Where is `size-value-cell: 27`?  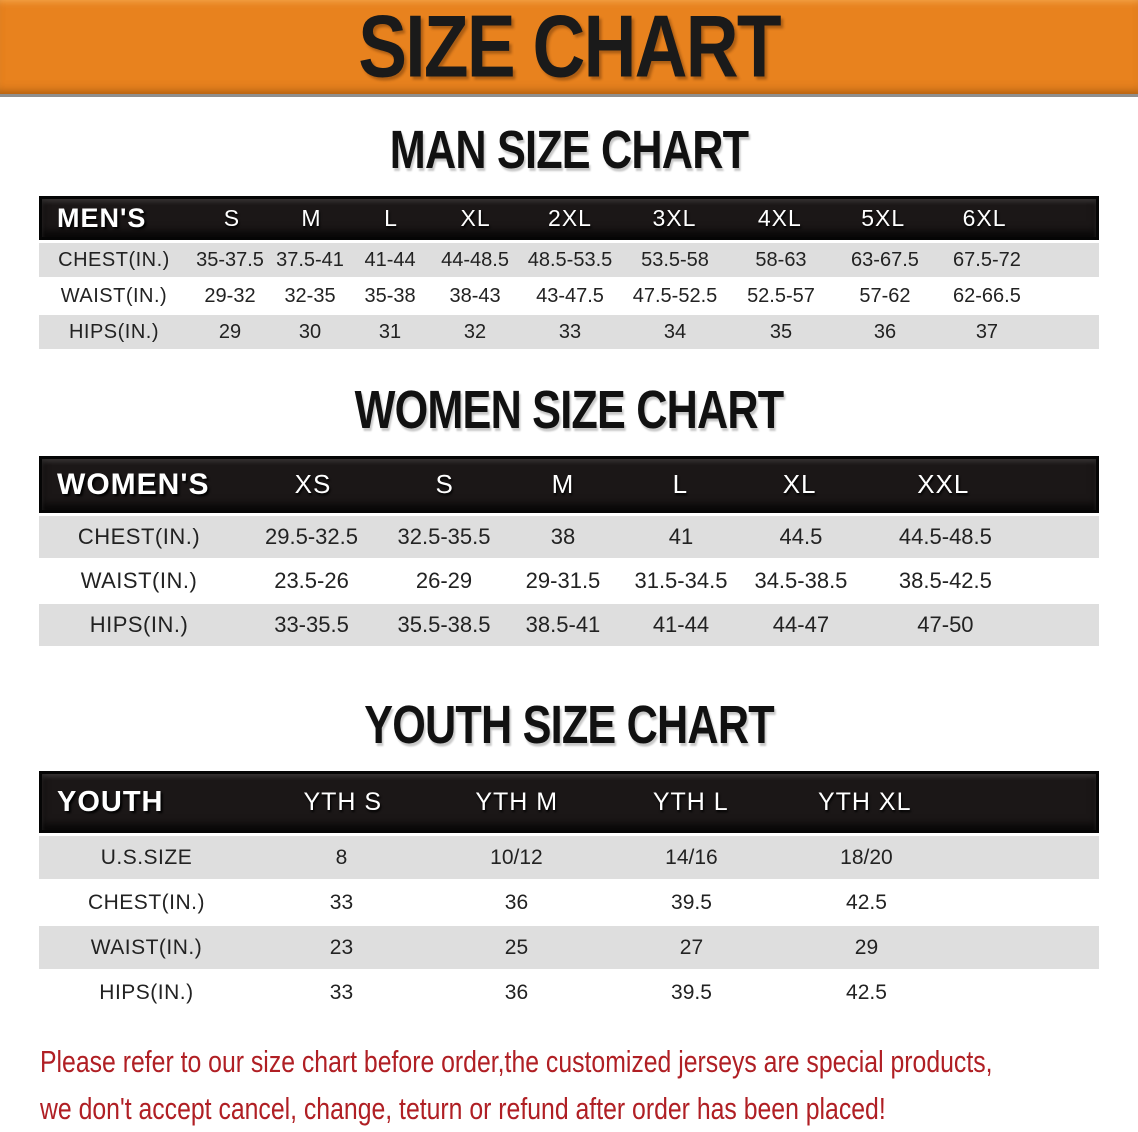
size-value-cell: 27 is located at coordinates (691, 947).